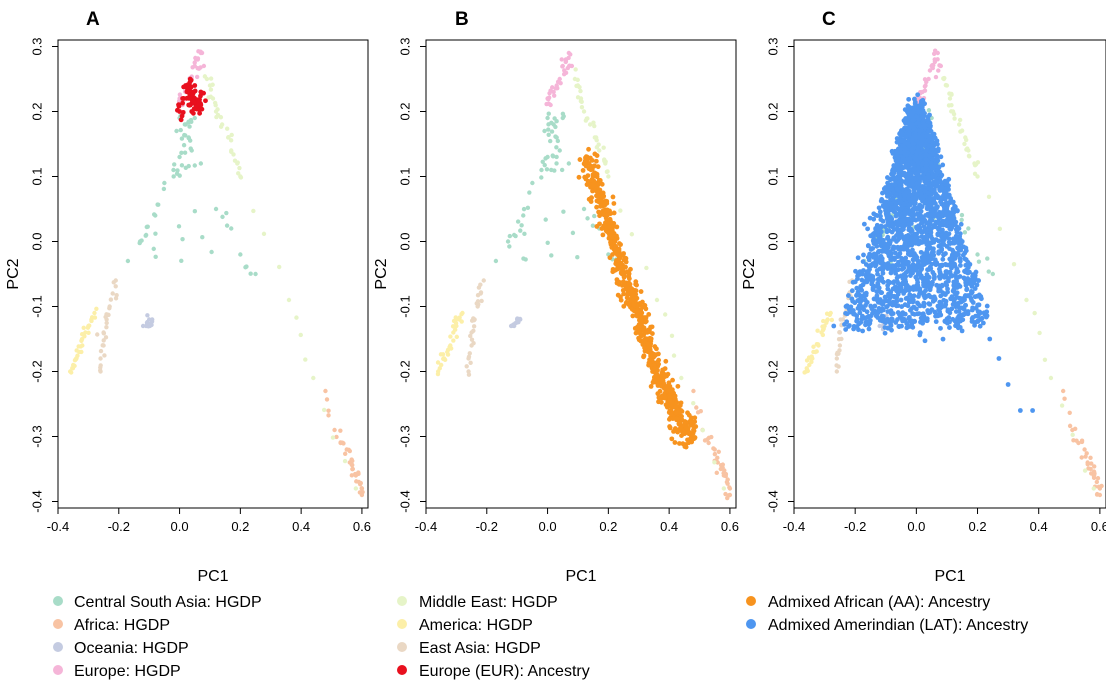 Image resolution: width=1106 pixels, height=687 pixels. I want to click on x-axis-title: PC1, so click(212, 576).